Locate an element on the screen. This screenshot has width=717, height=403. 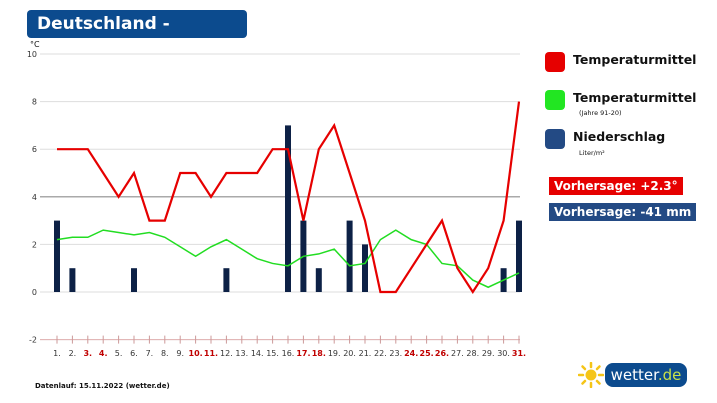
x-tick-label: 7. is located at coordinates (150, 353).